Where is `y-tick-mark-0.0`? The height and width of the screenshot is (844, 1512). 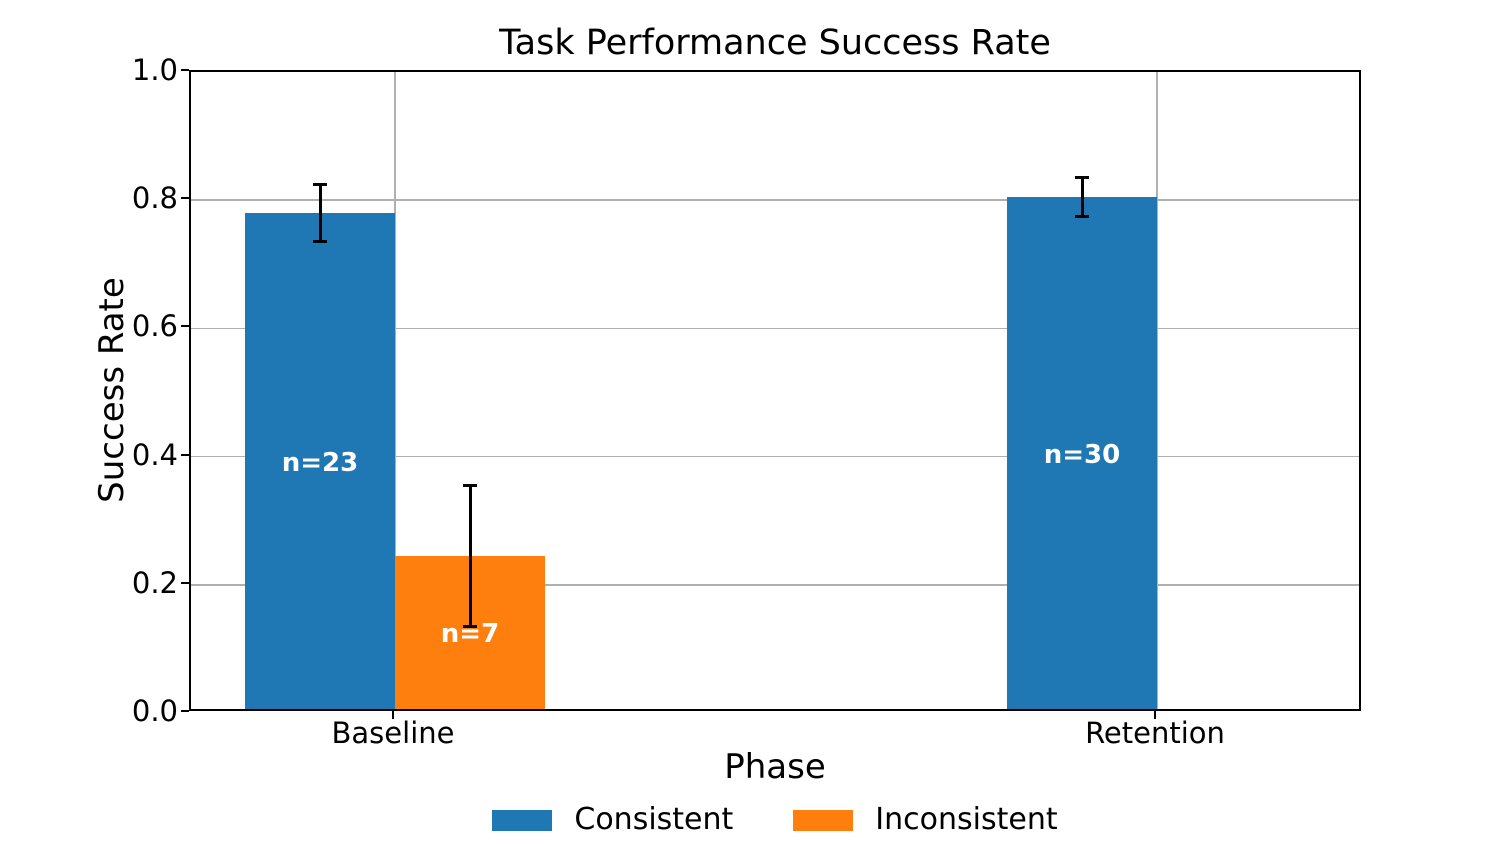 y-tick-mark-0.0 is located at coordinates (185, 711).